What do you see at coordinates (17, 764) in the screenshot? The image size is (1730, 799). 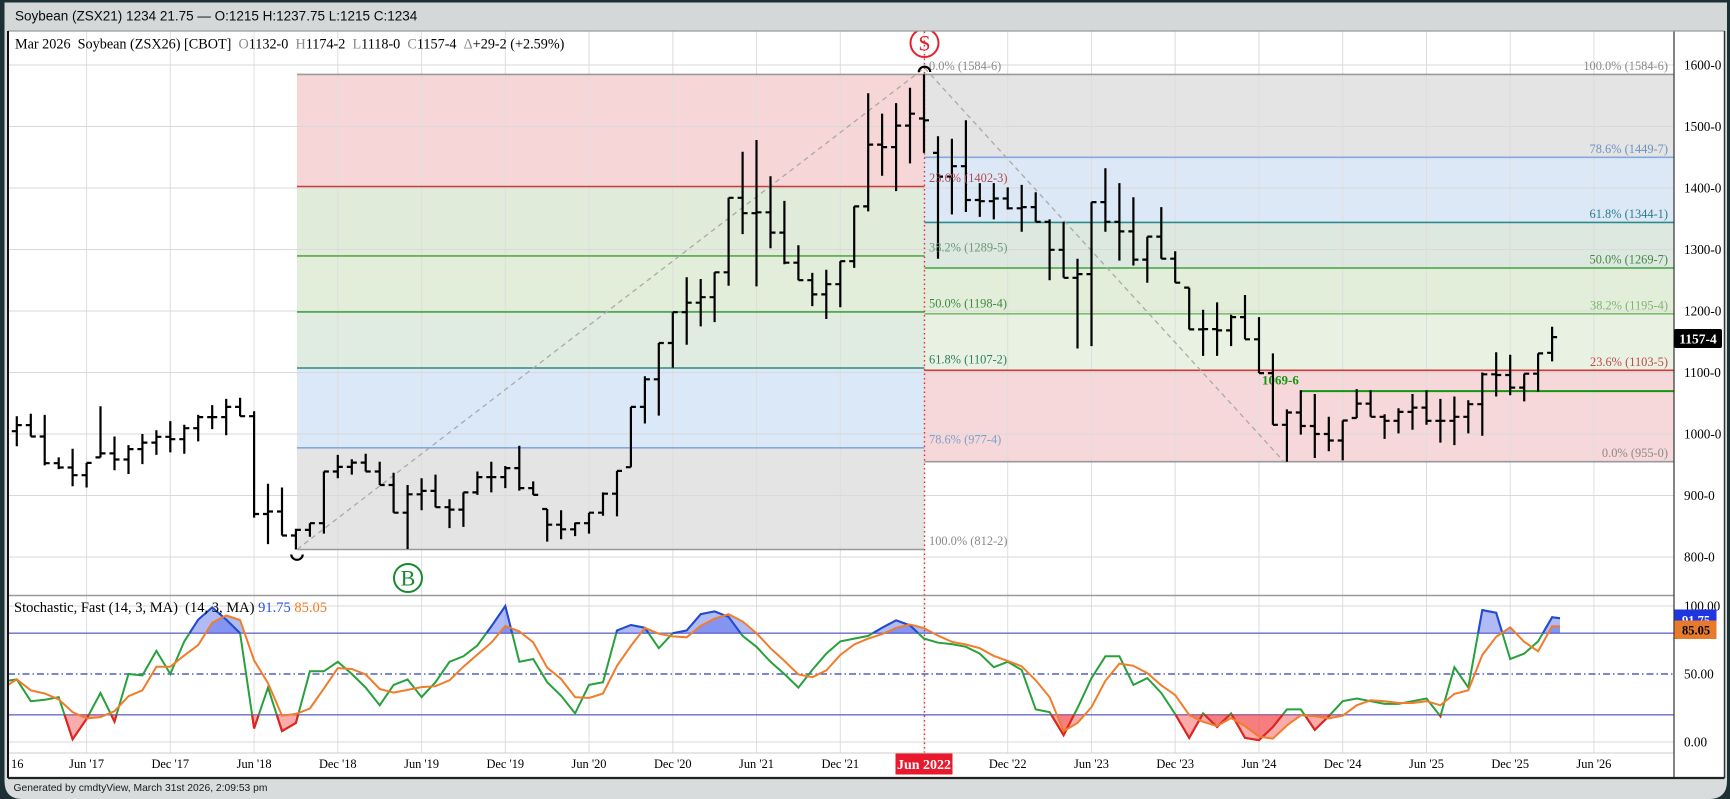 I see `svg-text: 16` at bounding box center [17, 764].